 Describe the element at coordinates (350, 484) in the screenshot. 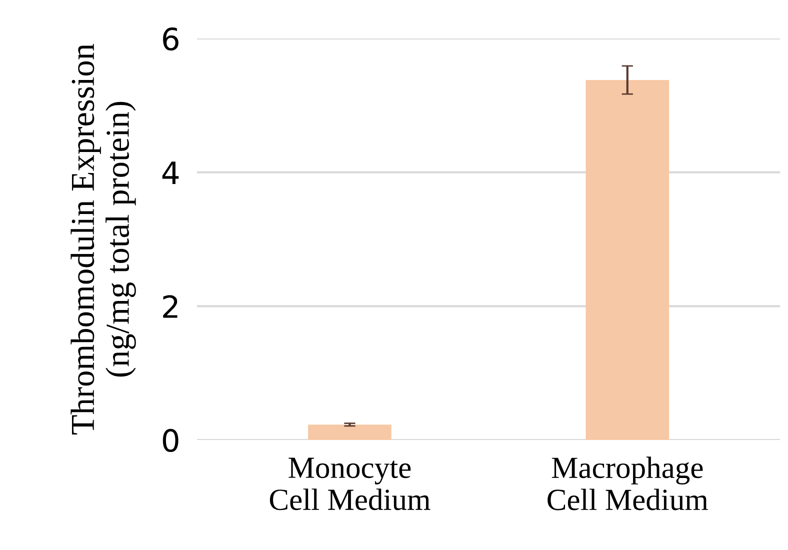

I see `x-tick-label: Monocyte Cell Medium` at that location.